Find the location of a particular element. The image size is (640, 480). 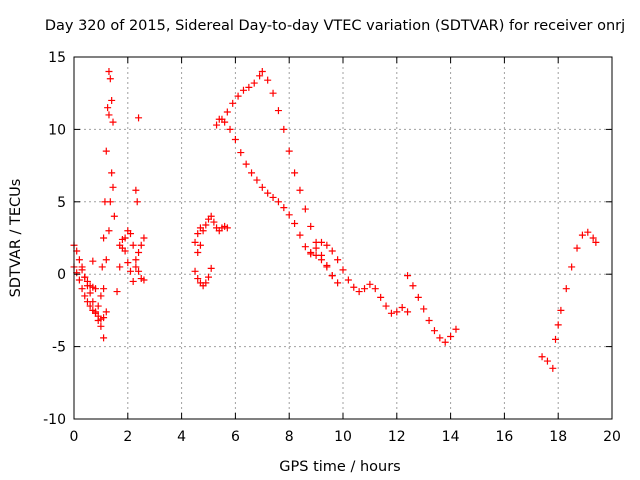

y-tick-label: 15 is located at coordinates (57, 58).